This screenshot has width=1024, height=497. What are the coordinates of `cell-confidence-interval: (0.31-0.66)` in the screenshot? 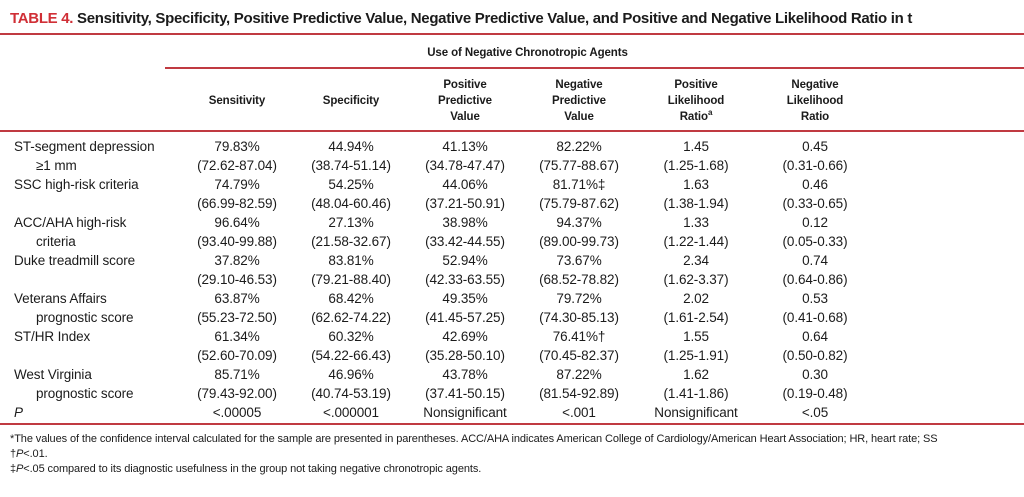 It's located at (815, 165).